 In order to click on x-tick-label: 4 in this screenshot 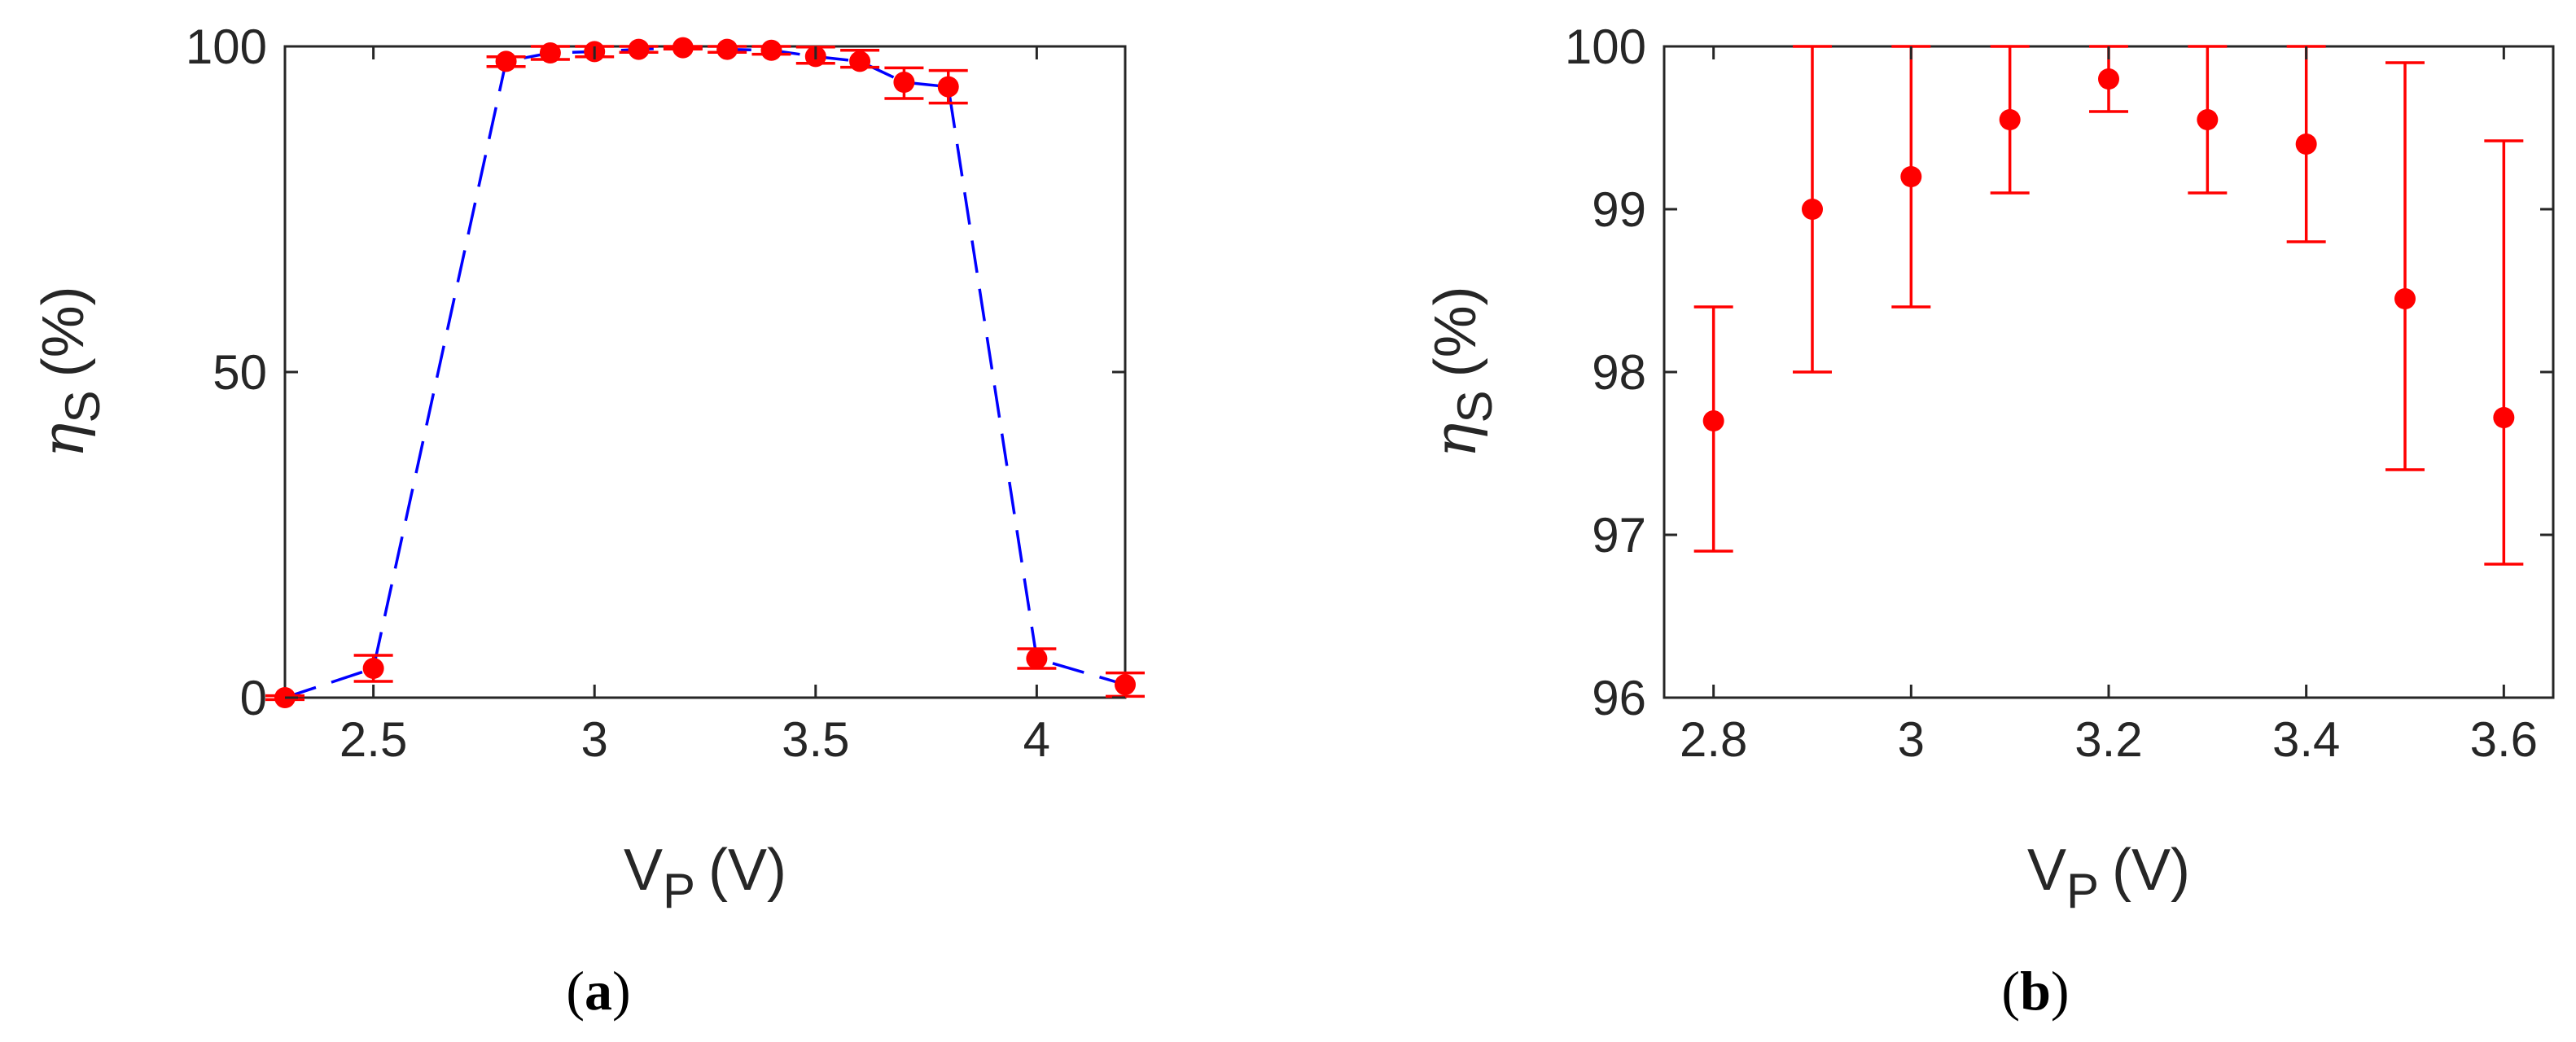, I will do `click(1036, 739)`.